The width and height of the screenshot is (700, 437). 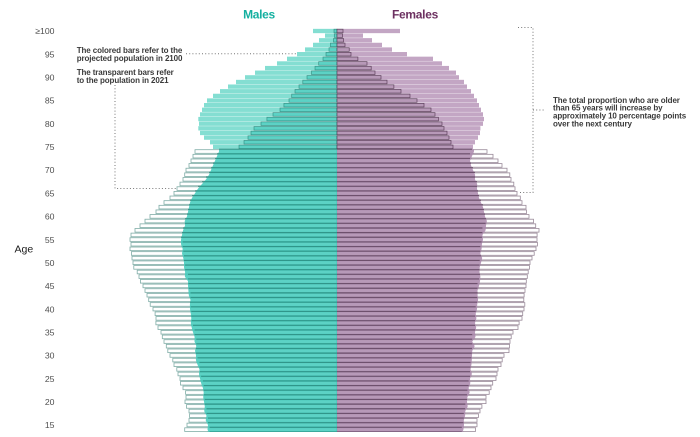 What do you see at coordinates (620, 116) in the screenshot?
I see `svg-text:approximately 10 percentage po: approximately 10 percentage points` at bounding box center [620, 116].